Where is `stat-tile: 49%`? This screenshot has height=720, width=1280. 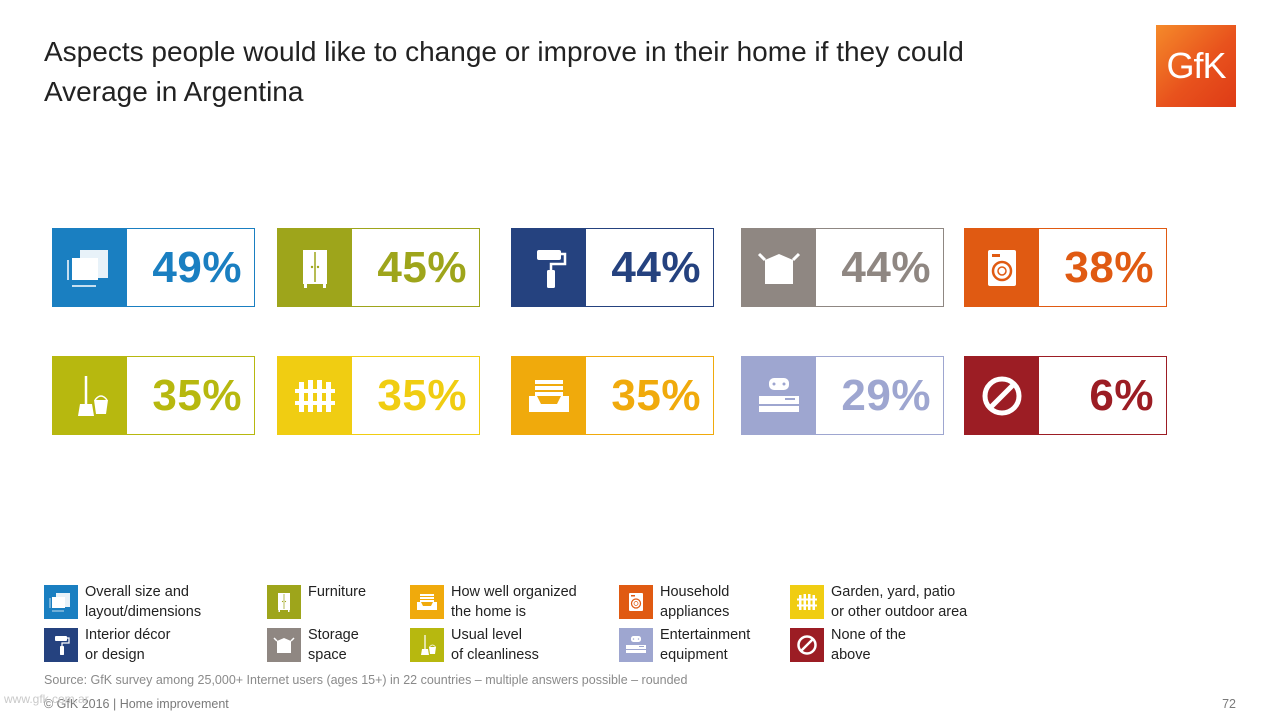
stat-tile: 49% is located at coordinates (153, 267).